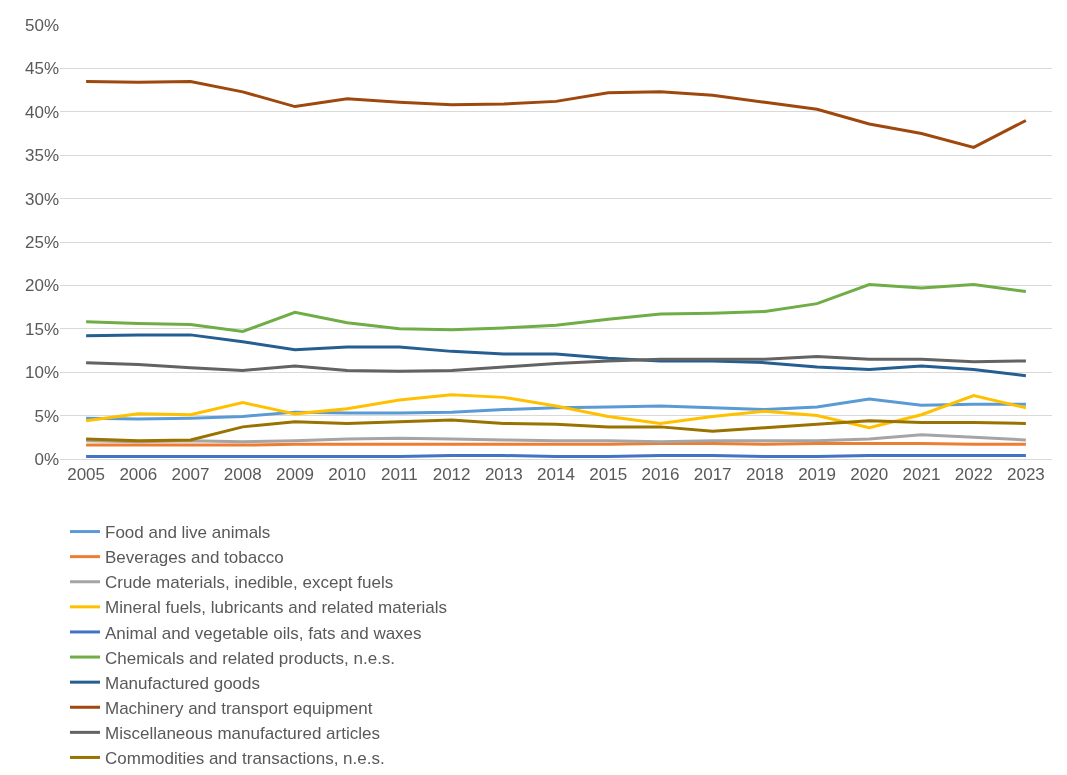  Describe the element at coordinates (41, 199) in the screenshot. I see `y-tick-label: 30%` at that location.